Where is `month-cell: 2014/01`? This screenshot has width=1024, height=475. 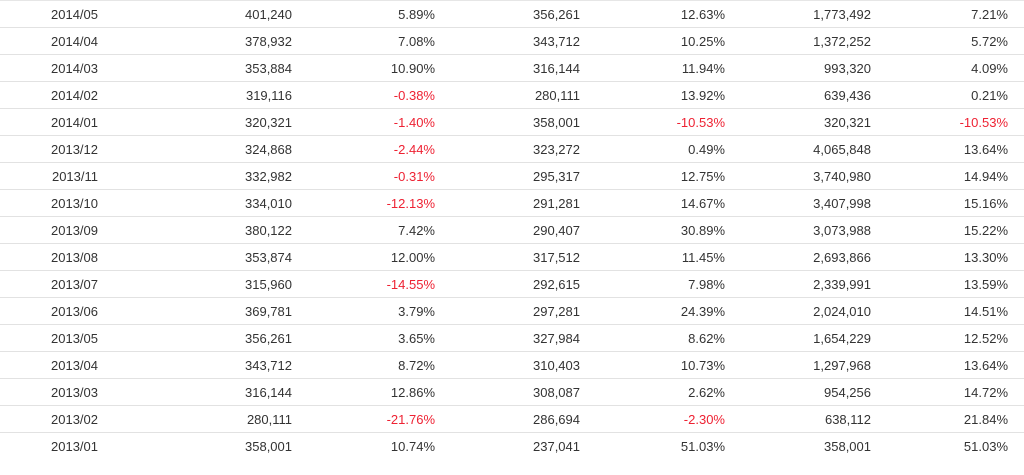
month-cell: 2014/01 is located at coordinates (74, 122).